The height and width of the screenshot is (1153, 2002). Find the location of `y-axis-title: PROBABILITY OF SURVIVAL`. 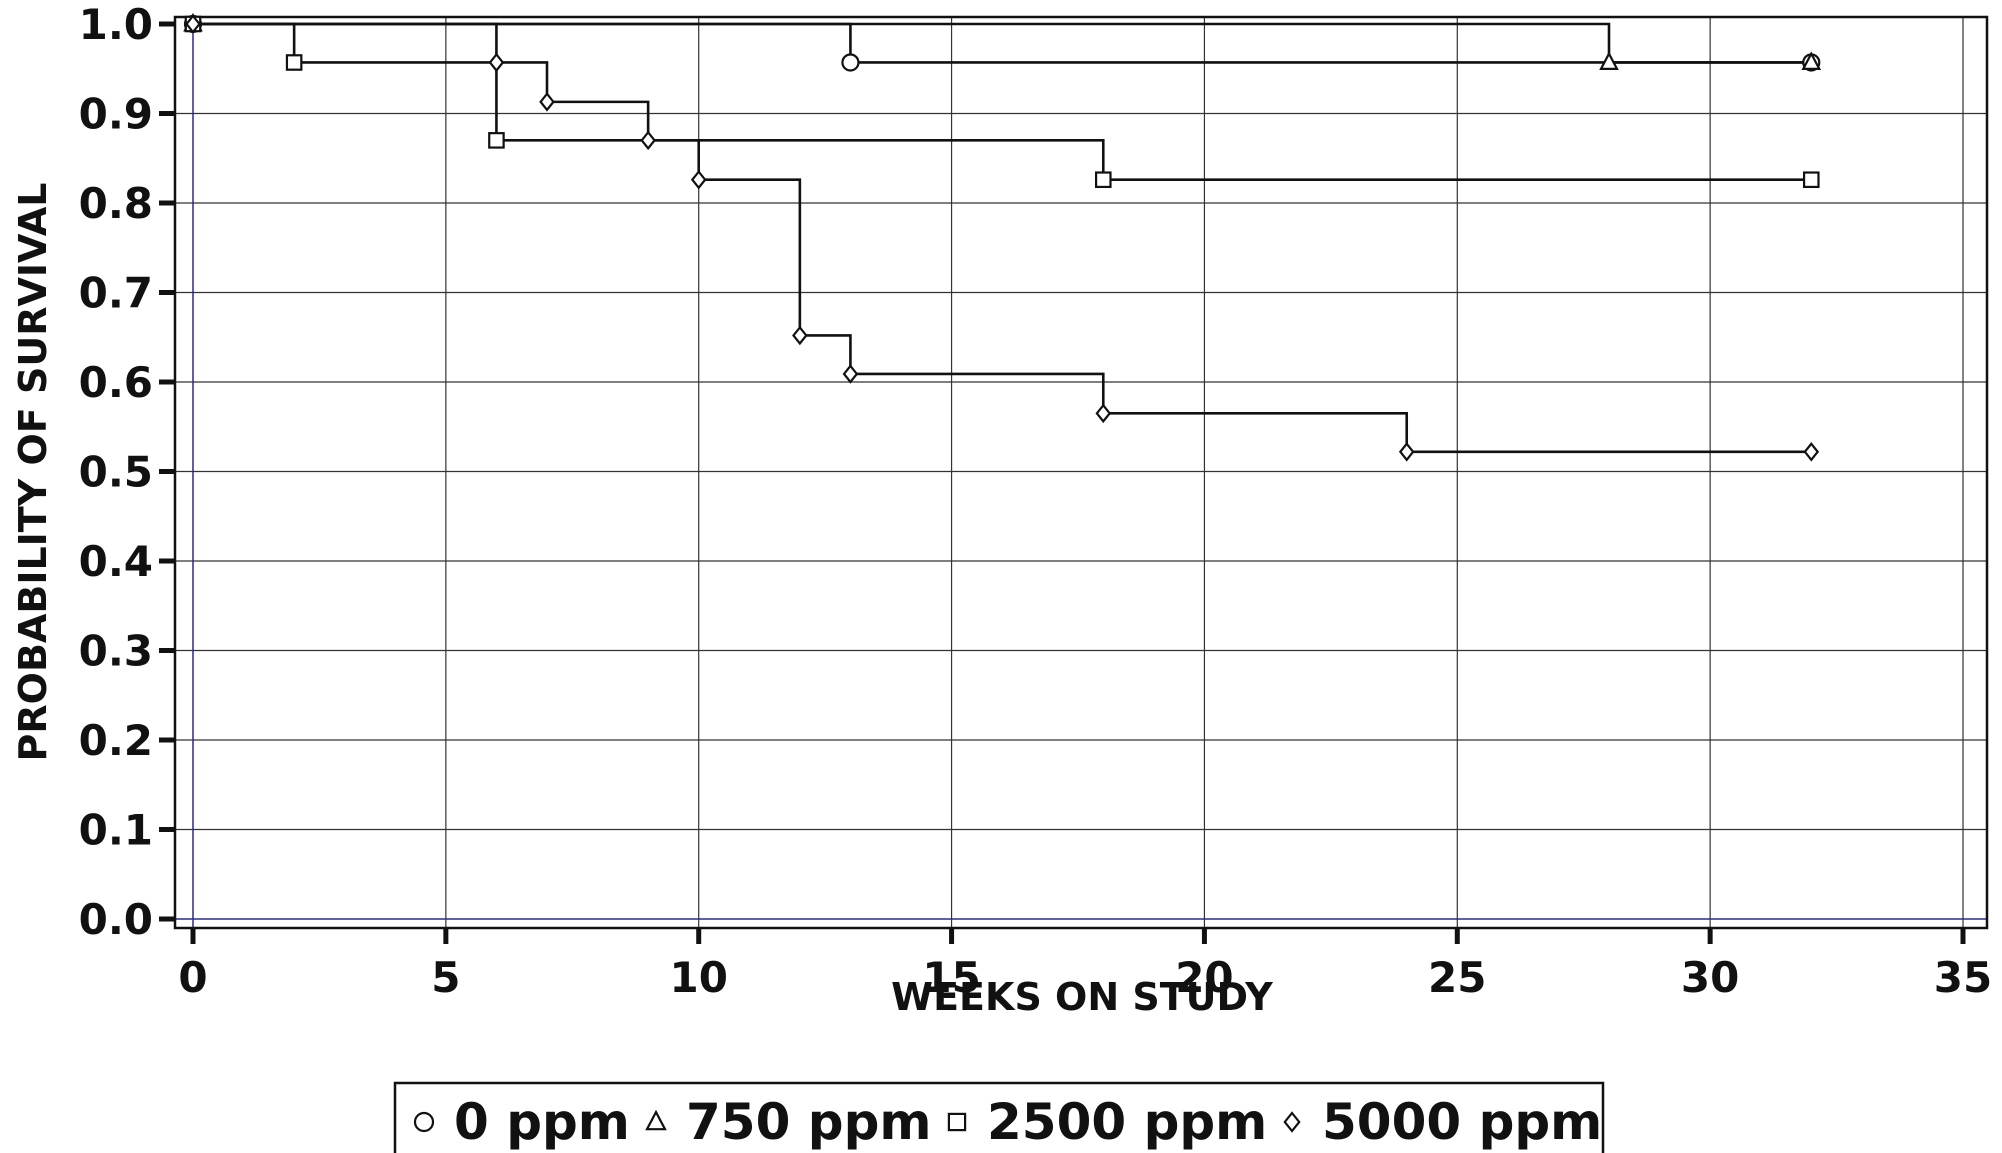

y-axis-title: PROBABILITY OF SURVIVAL is located at coordinates (33, 472).